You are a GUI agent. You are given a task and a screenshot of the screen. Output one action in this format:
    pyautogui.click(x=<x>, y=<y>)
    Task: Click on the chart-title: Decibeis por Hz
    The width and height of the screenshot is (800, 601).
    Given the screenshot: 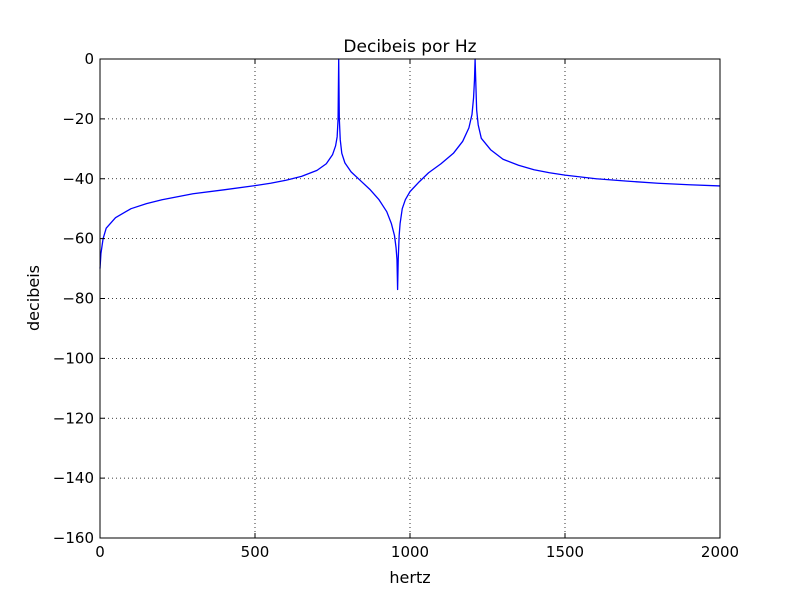 What is the action you would take?
    pyautogui.click(x=409, y=47)
    